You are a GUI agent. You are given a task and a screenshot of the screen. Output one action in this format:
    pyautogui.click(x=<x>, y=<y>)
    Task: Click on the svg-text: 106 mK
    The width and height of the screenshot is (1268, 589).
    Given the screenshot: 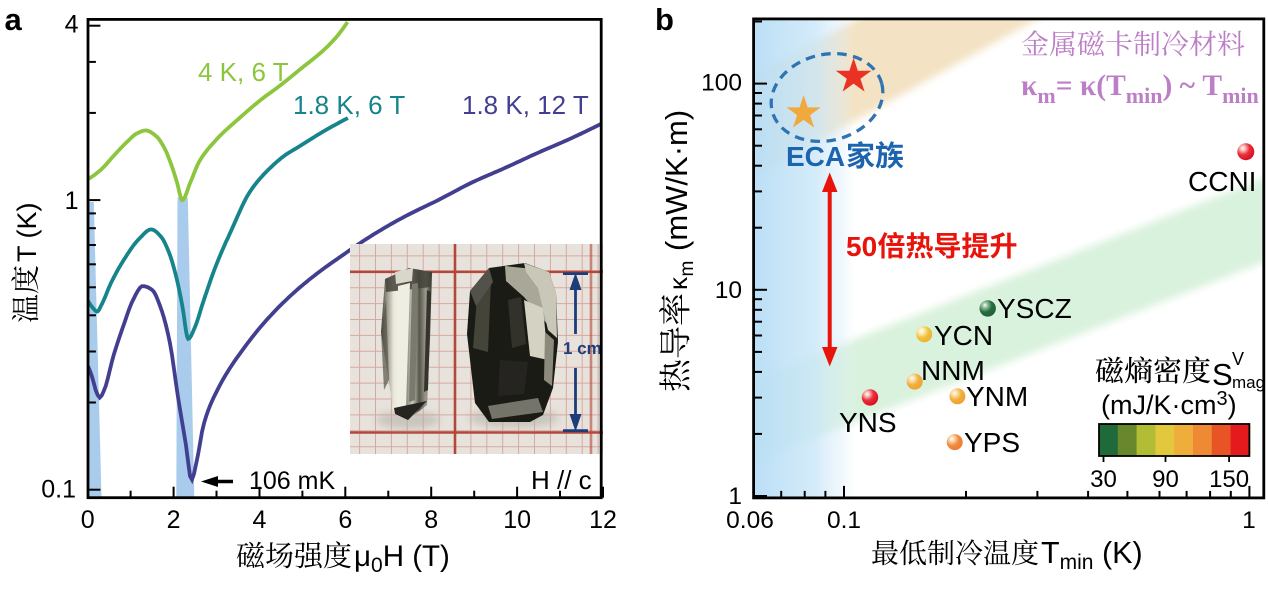 What is the action you would take?
    pyautogui.click(x=292, y=481)
    